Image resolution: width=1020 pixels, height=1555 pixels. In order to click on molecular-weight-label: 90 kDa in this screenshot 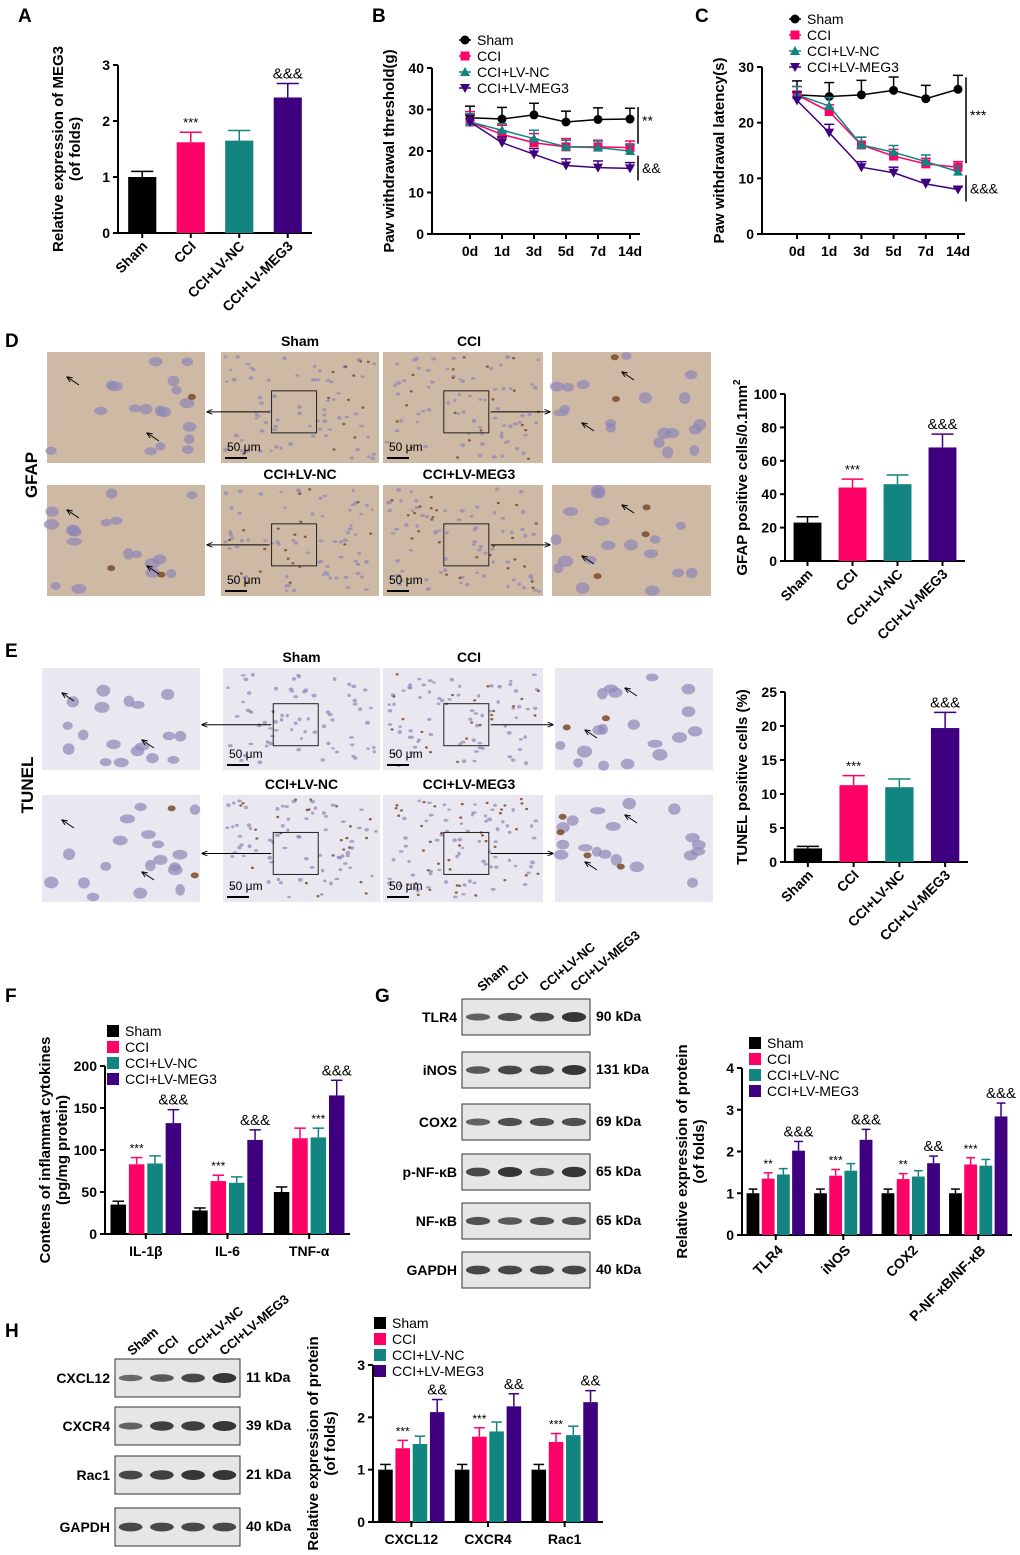, I will do `click(618, 1016)`.